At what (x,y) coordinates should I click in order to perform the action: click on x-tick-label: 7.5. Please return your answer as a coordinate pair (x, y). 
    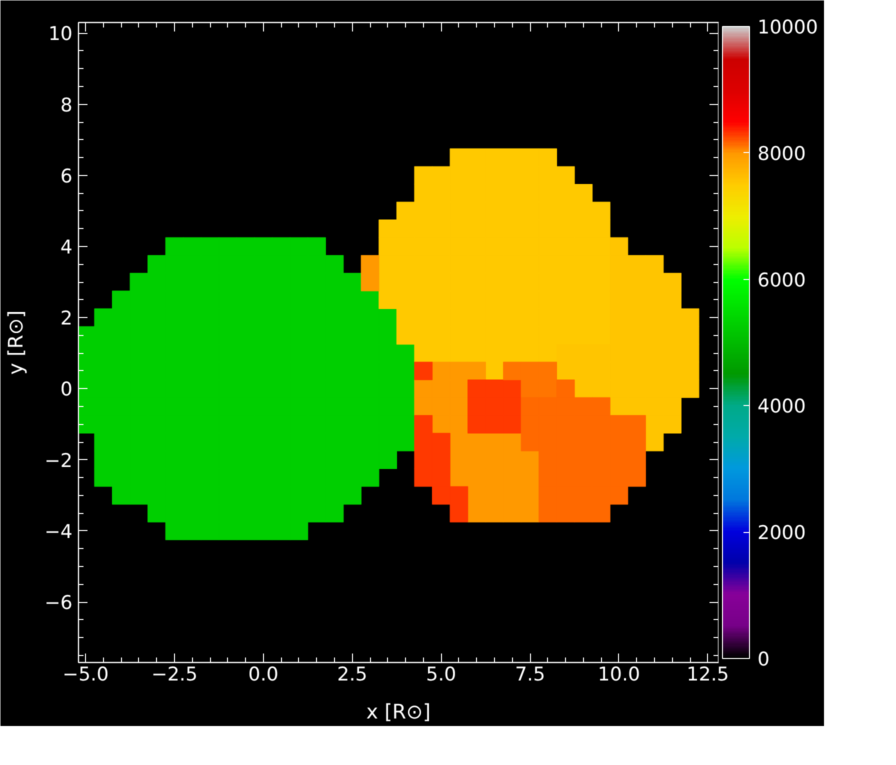
    Looking at the image, I should click on (530, 675).